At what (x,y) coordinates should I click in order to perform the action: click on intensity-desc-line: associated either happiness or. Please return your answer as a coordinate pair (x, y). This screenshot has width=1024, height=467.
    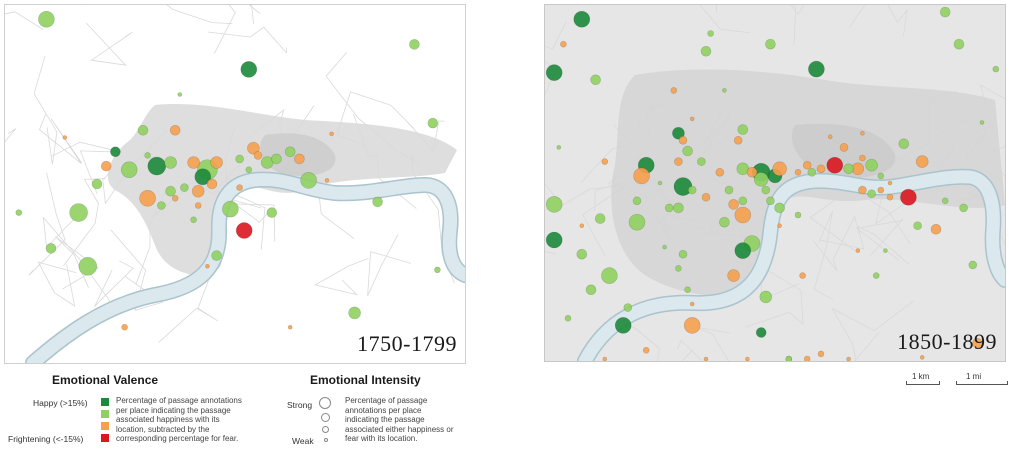
    Looking at the image, I should click on (399, 429).